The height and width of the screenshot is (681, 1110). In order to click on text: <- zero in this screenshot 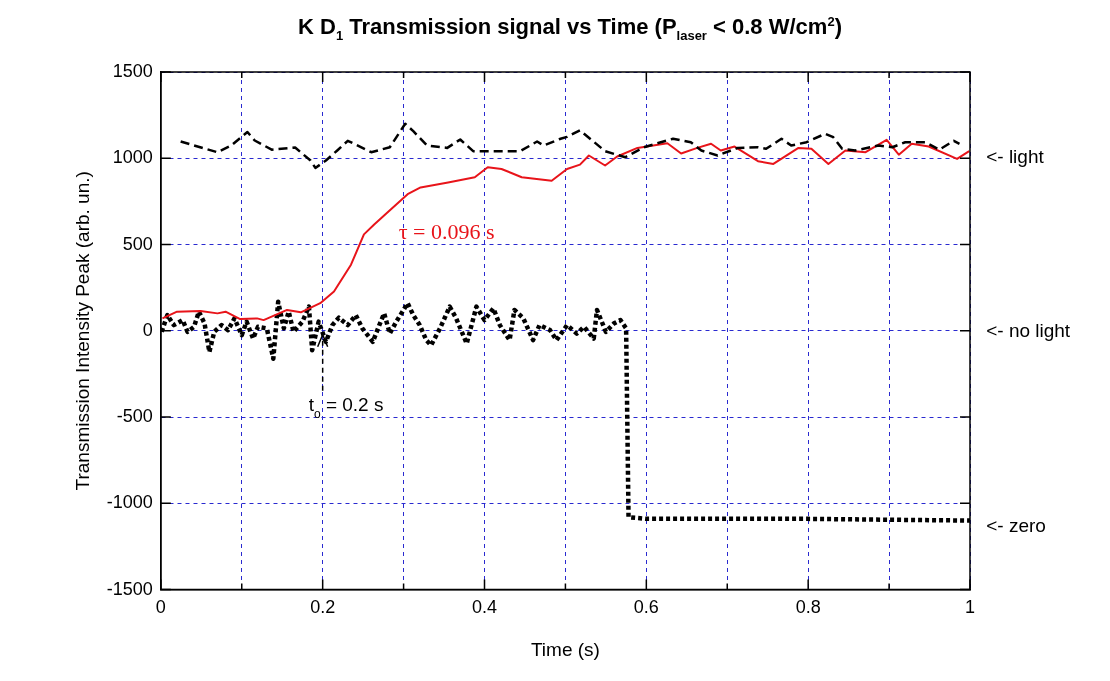, I will do `click(1016, 526)`.